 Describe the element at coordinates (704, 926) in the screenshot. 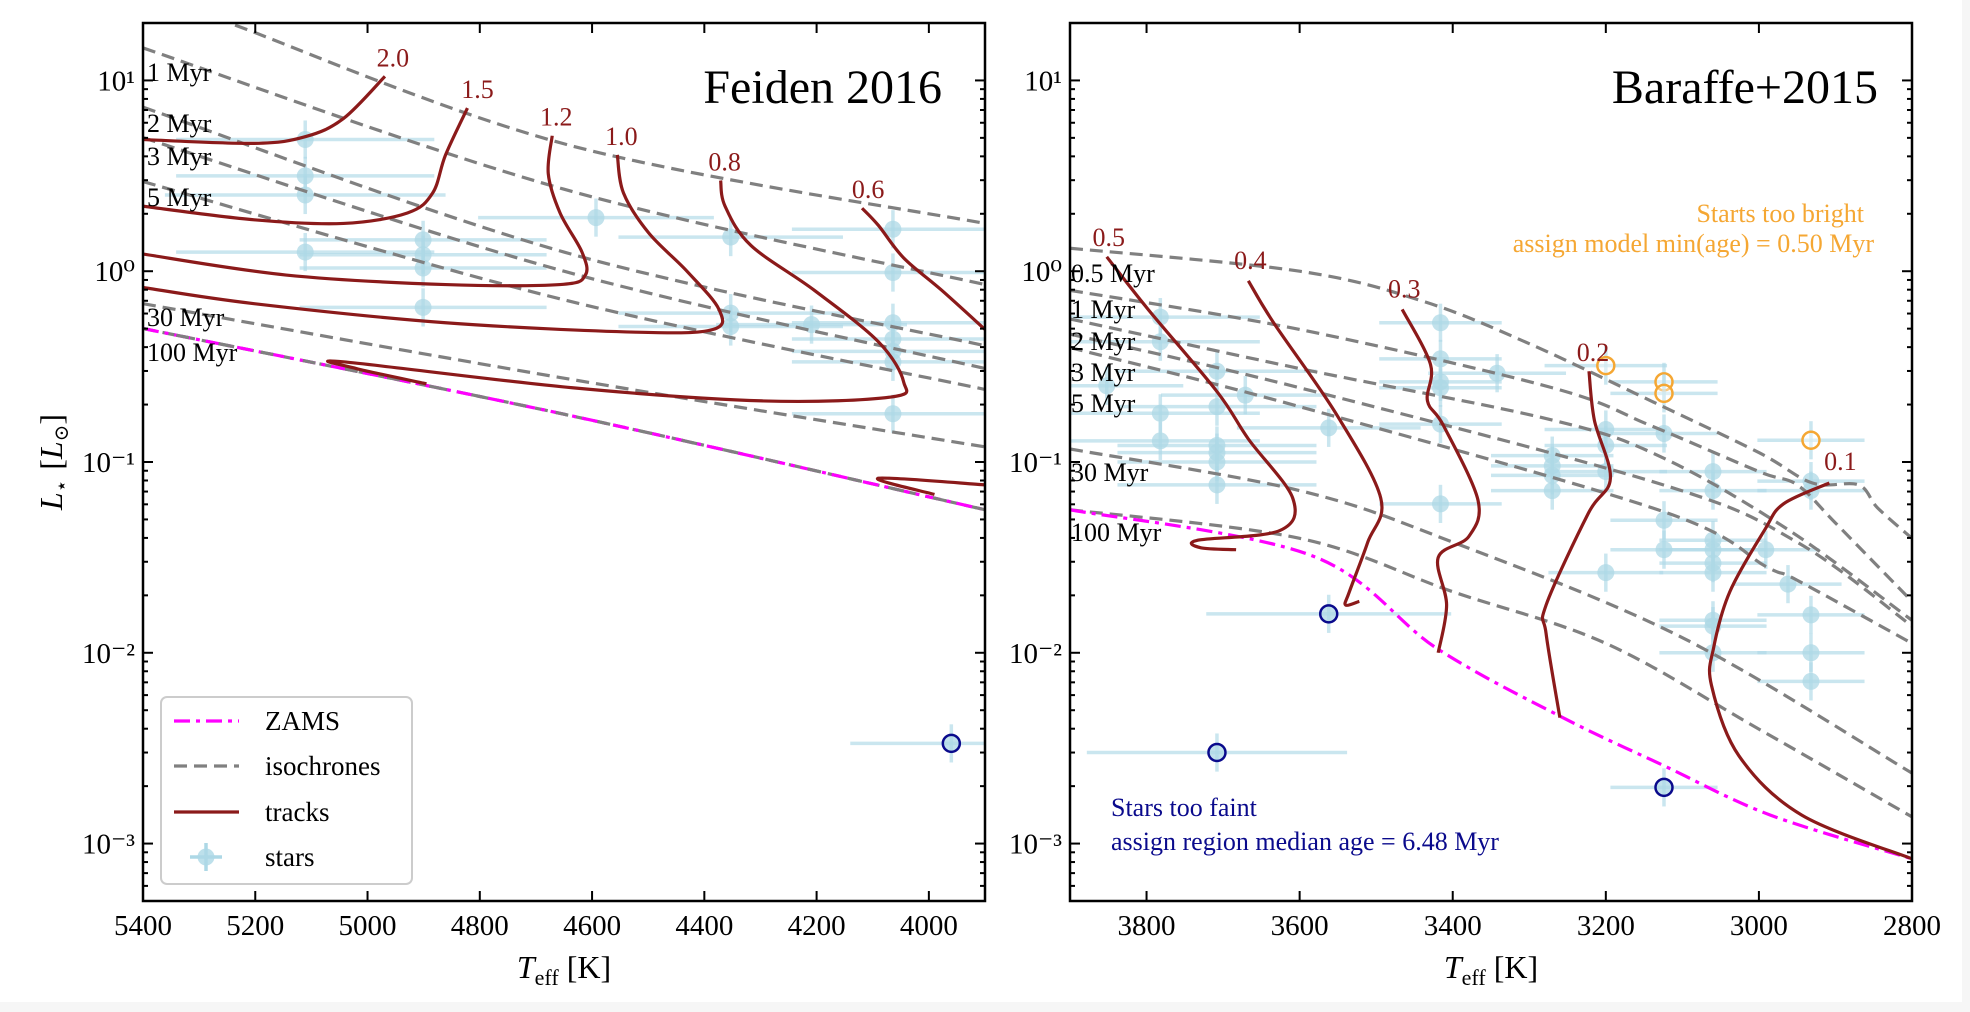

I see `x-tick-label: 4400` at that location.